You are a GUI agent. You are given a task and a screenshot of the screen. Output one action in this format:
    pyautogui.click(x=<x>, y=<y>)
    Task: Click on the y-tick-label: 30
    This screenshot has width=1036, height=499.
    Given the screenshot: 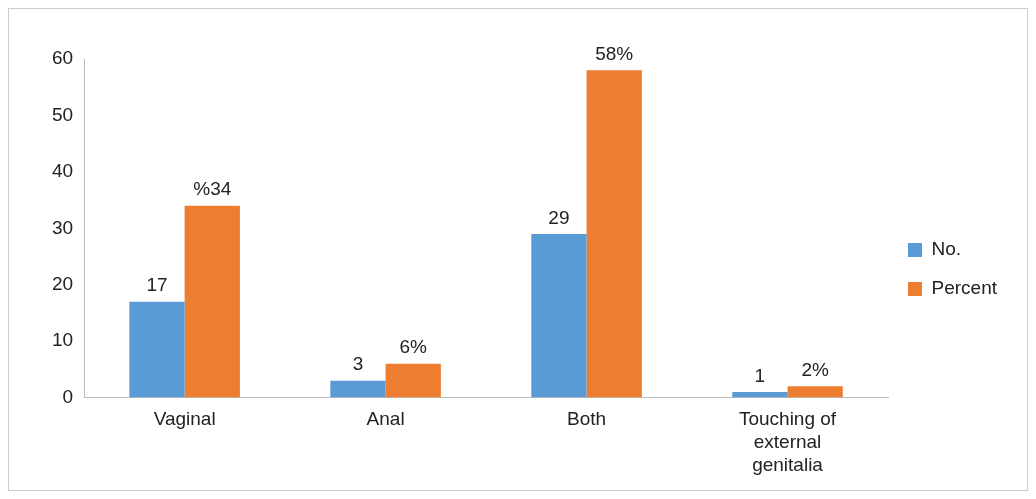 What is the action you would take?
    pyautogui.click(x=62, y=227)
    